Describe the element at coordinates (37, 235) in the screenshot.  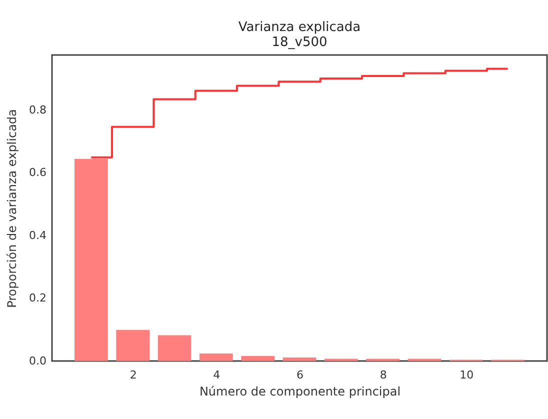
I see `y-tick-label: 0.4` at that location.